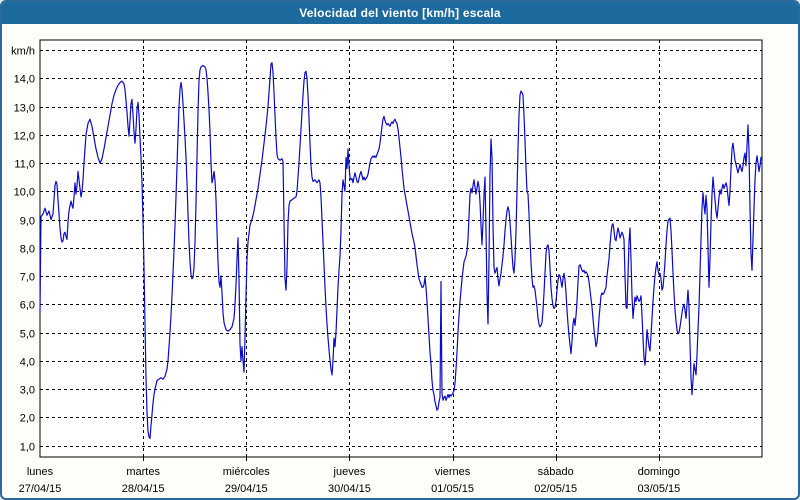 The height and width of the screenshot is (500, 800). What do you see at coordinates (24, 193) in the screenshot?
I see `y-tick-label: 10,0` at bounding box center [24, 193].